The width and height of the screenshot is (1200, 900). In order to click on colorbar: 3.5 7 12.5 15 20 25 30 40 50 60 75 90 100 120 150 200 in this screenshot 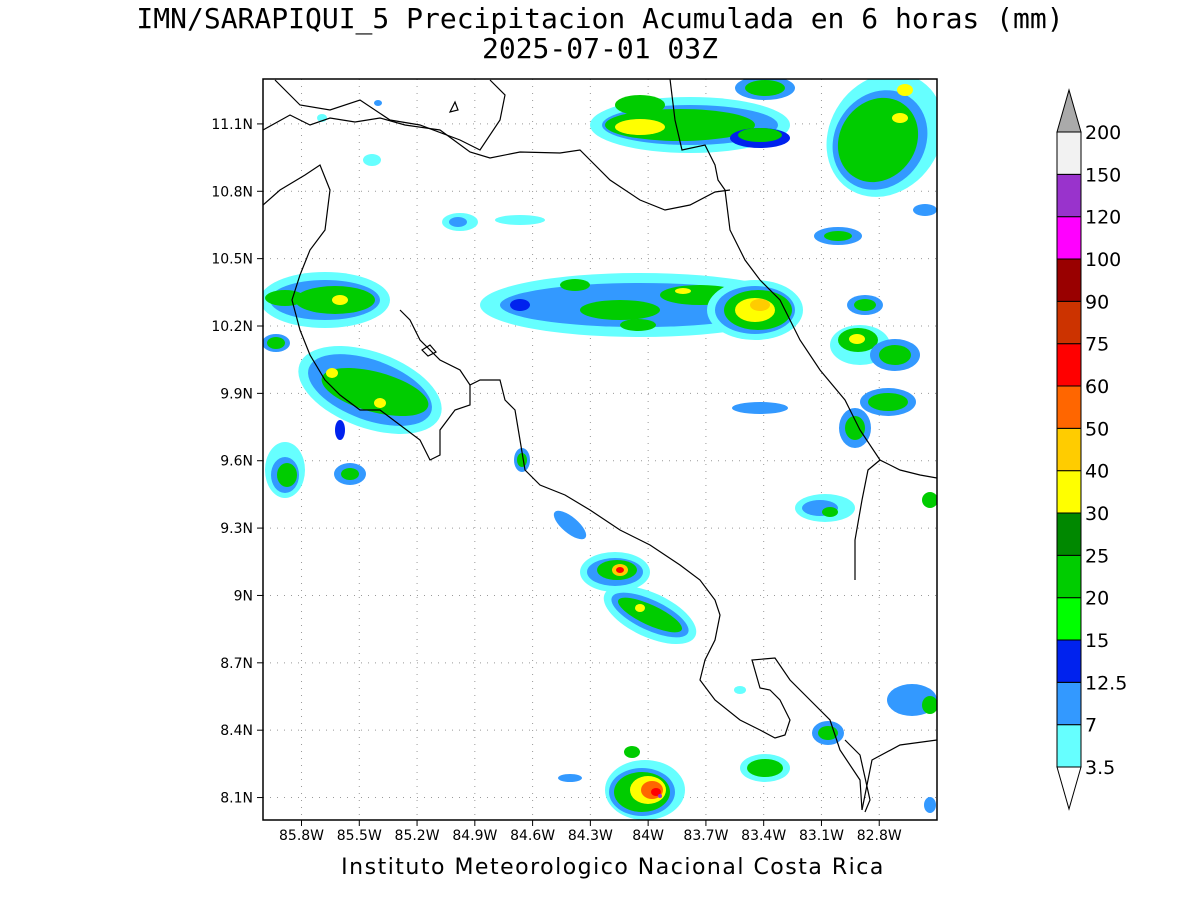, I will do `click(1091, 449)`.